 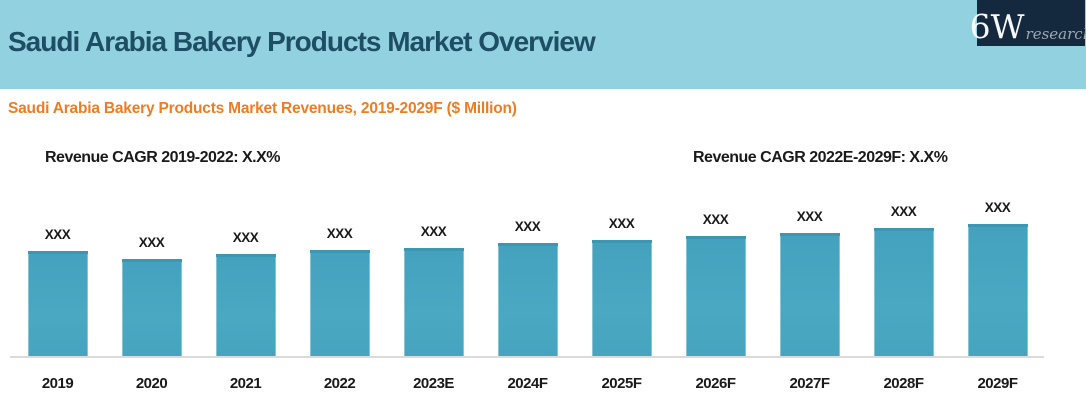 What do you see at coordinates (1055, 33) in the screenshot?
I see `logo-sub-text: research` at bounding box center [1055, 33].